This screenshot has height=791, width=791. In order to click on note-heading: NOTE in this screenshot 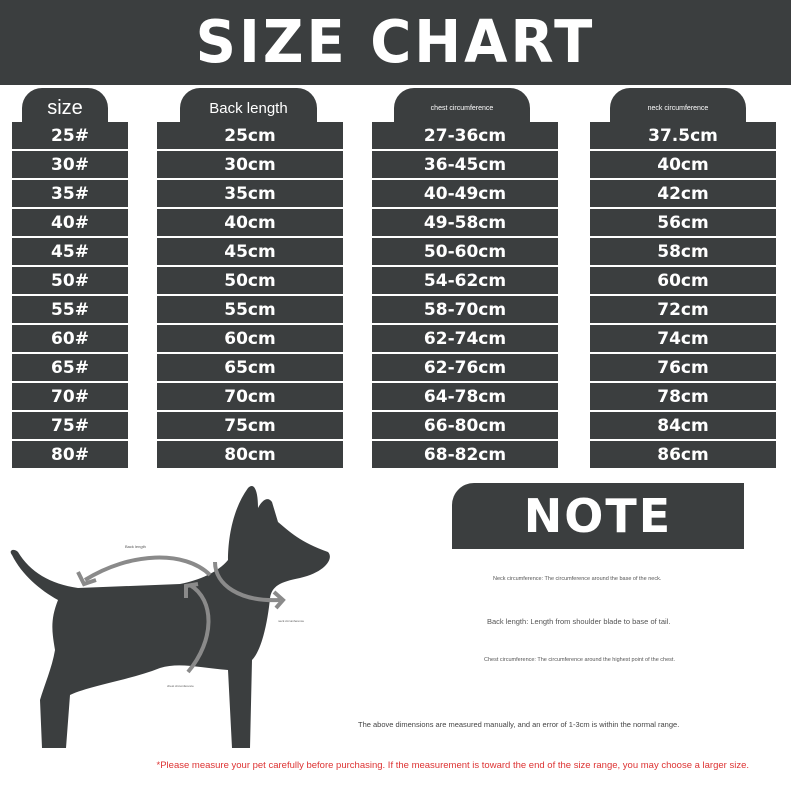, I will do `click(598, 516)`.